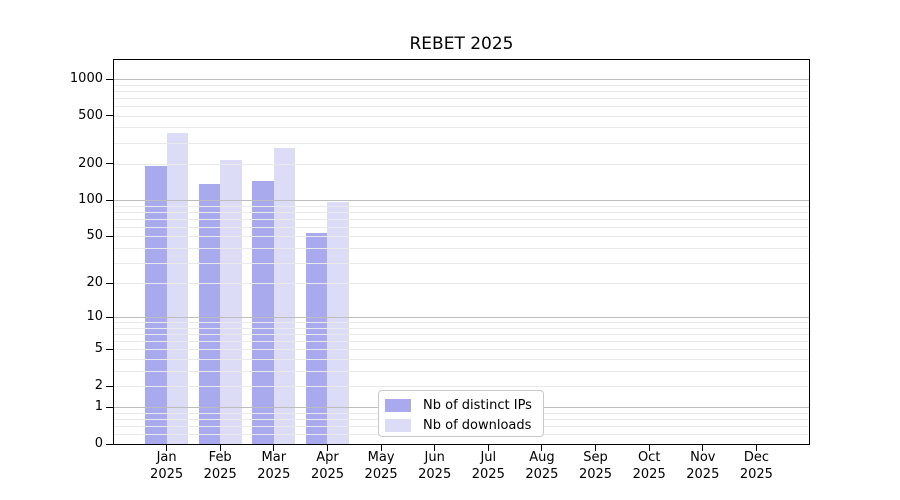 Image resolution: width=900 pixels, height=500 pixels. I want to click on legend-item-downloads: Nb of downloads, so click(464, 425).